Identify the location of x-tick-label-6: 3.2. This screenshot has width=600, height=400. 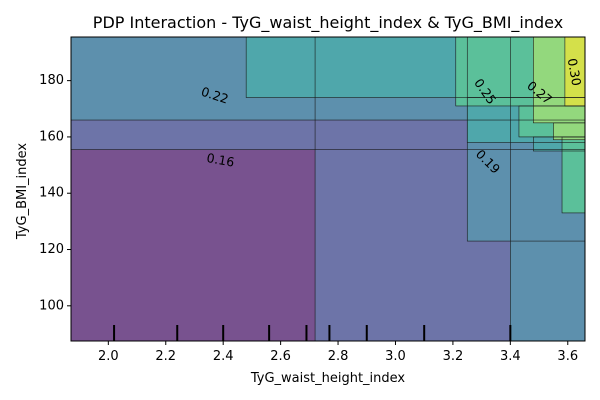
(453, 356).